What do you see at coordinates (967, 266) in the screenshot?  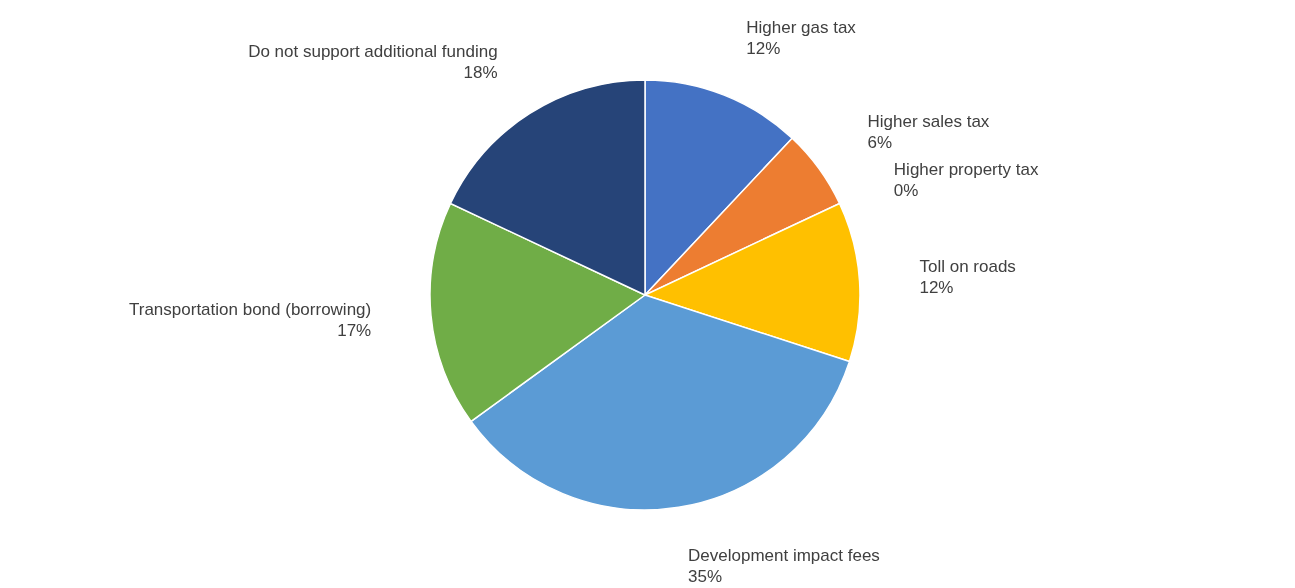 I see `slice-label: Toll on roads` at bounding box center [967, 266].